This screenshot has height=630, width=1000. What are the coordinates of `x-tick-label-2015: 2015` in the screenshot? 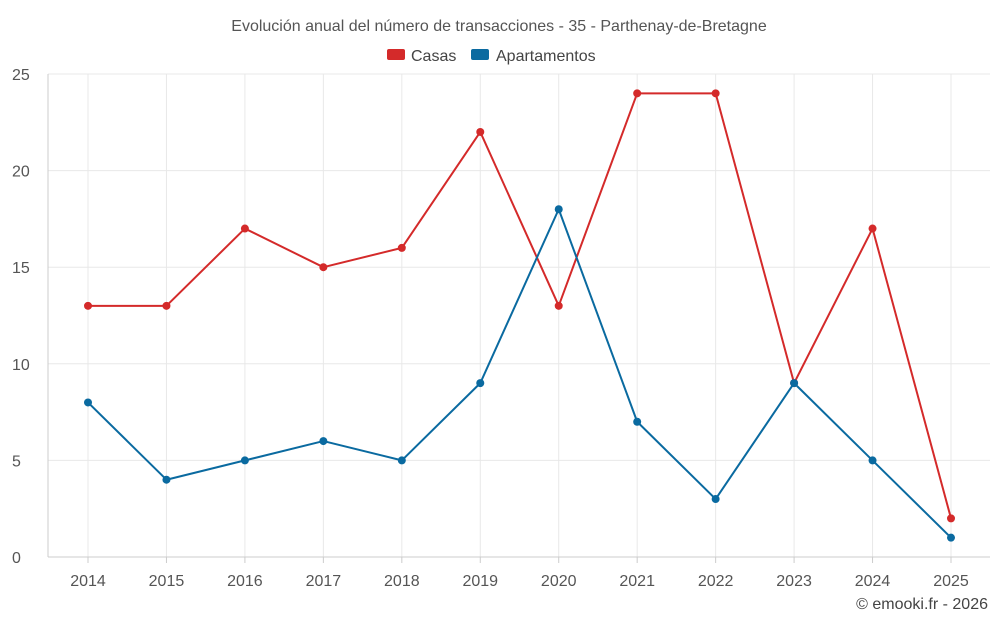 It's located at (167, 581).